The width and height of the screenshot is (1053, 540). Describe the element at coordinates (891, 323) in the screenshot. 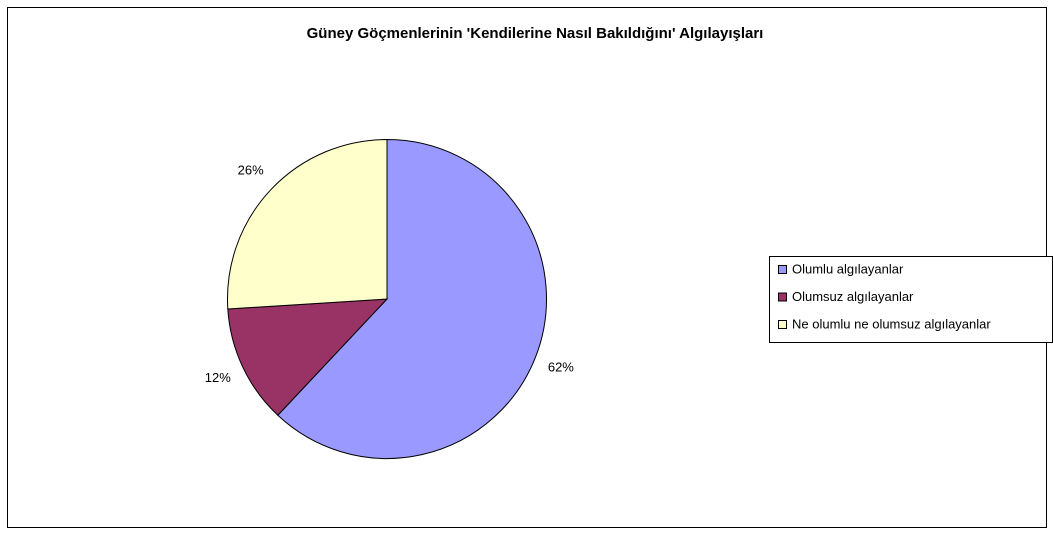

I see `legend-label: Ne olumlu ne olumsuz algılayanlar` at that location.